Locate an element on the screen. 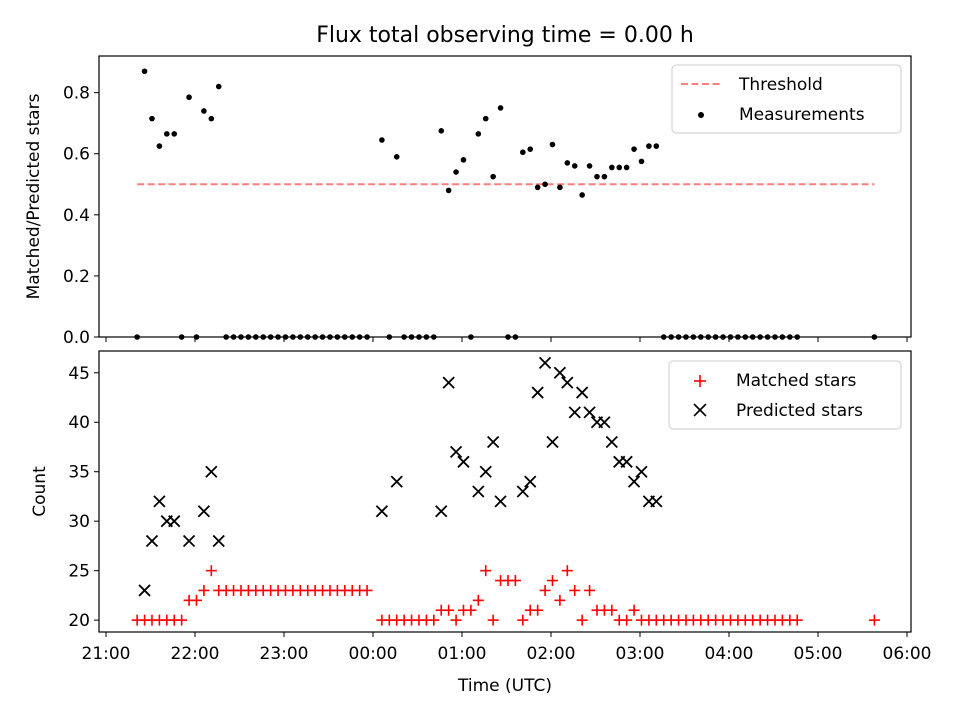  x-tick-label: 21:00 is located at coordinates (106, 654).